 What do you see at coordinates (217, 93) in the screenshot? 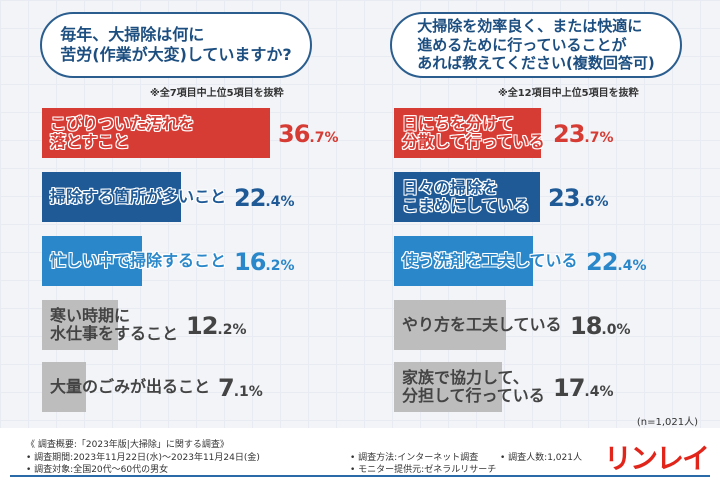
I see `note-left: ※全7項目中上位5項目を抜粋` at bounding box center [217, 93].